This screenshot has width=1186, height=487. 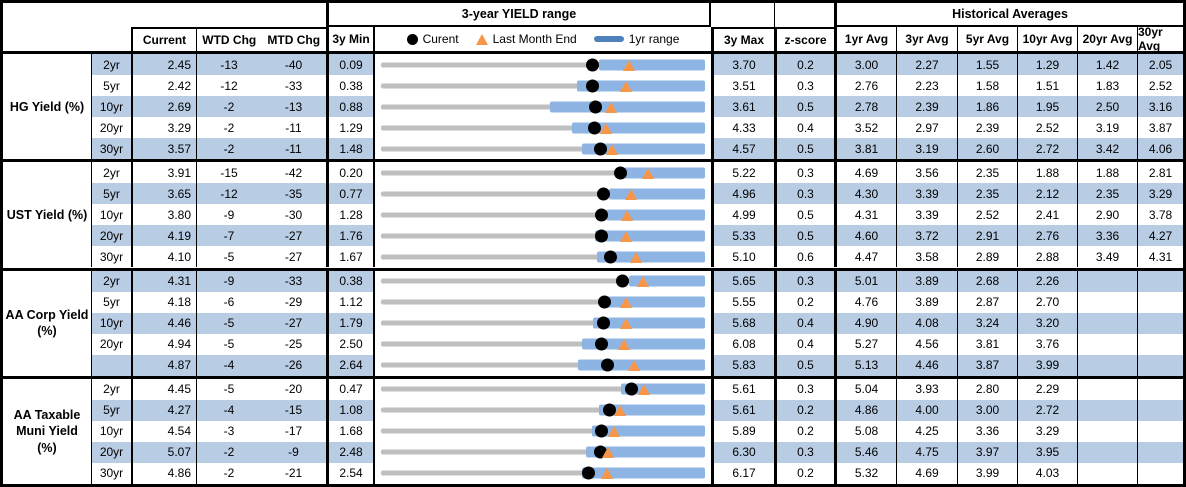 I want to click on table-row: 20yr 4.94 -5 -25 2.50 6.08 0.4 5.27 4.56 3.81 3.76, so click(x=637, y=344).